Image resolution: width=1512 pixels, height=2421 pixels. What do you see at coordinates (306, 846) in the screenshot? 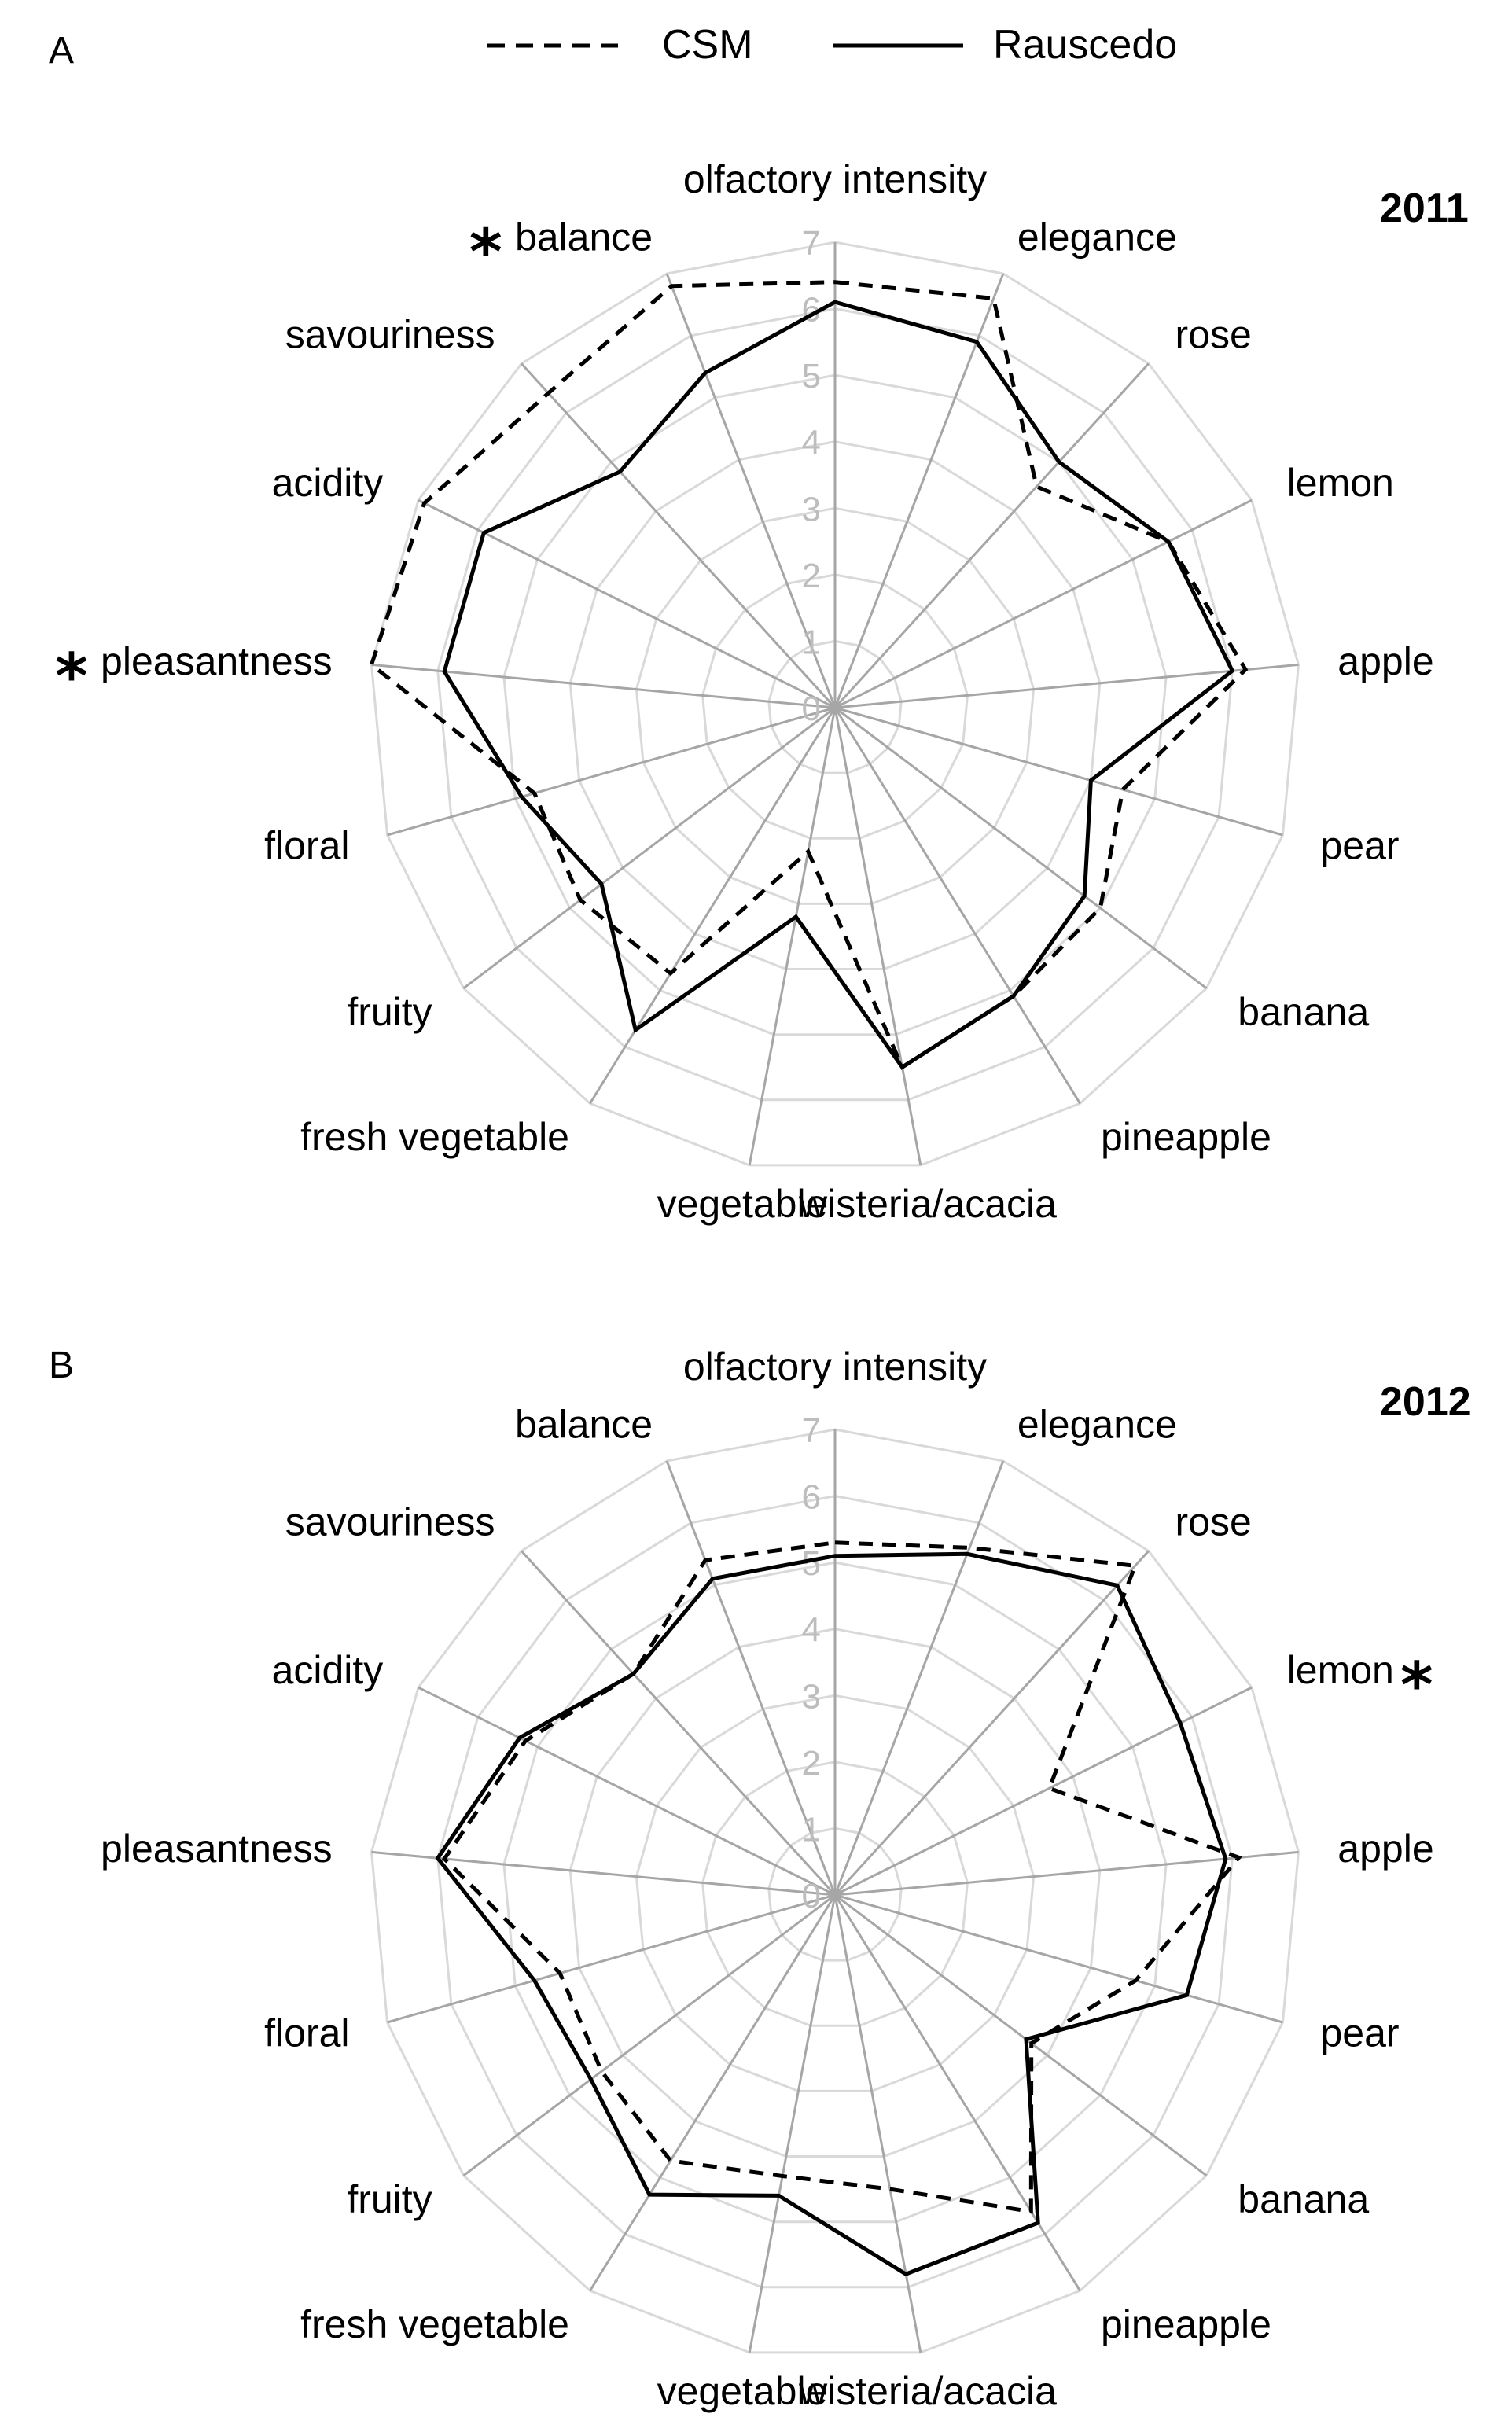
I see `axis-label-floral: floral` at bounding box center [306, 846].